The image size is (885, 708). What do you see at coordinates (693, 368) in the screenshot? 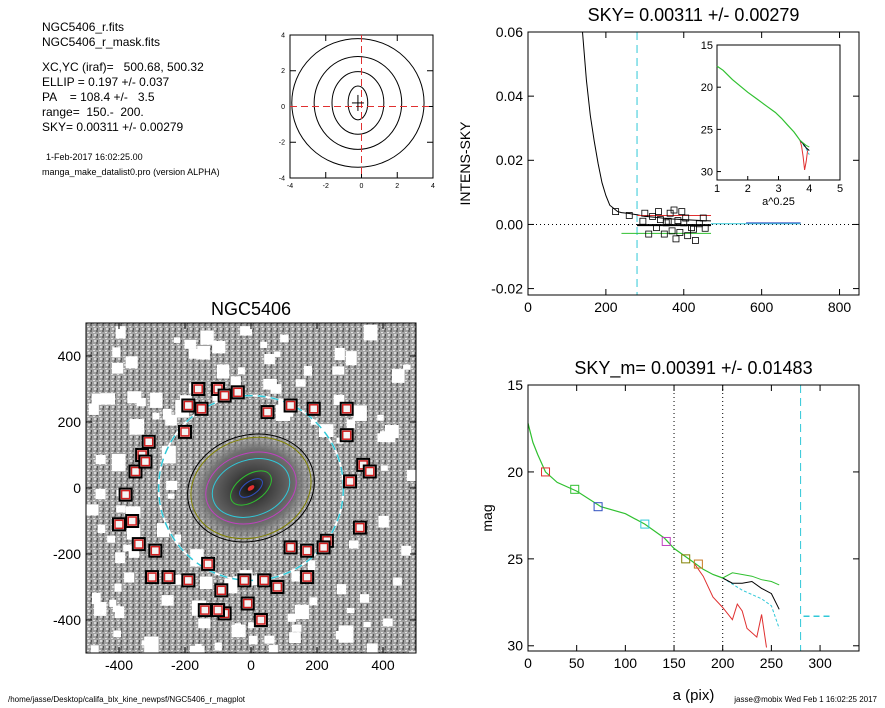
I see `mag-title: SKY_m= 0.00391 +/- 0.01483` at bounding box center [693, 368].